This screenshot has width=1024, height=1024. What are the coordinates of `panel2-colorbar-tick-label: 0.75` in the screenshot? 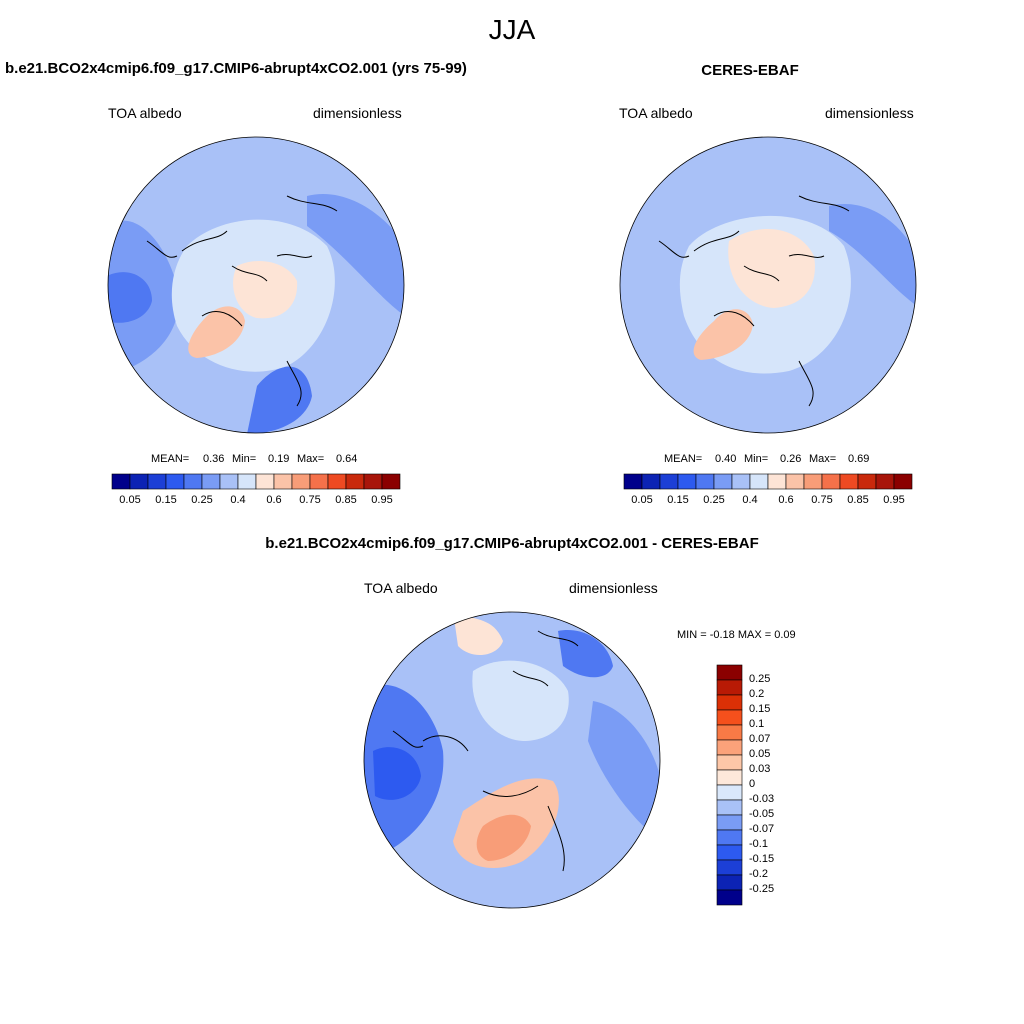 It's located at (822, 500).